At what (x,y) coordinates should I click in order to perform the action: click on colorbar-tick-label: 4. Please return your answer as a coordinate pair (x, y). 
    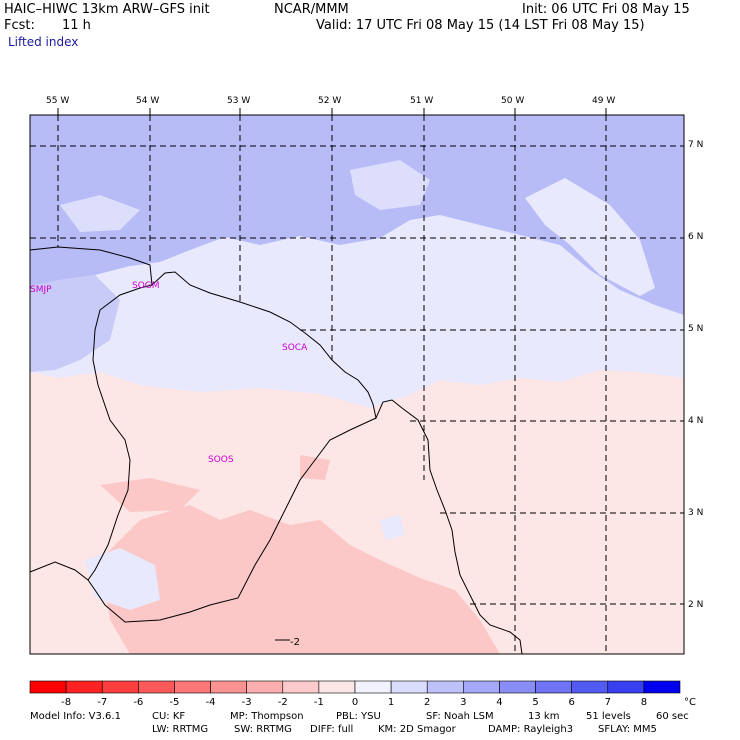
    Looking at the image, I should click on (499, 702).